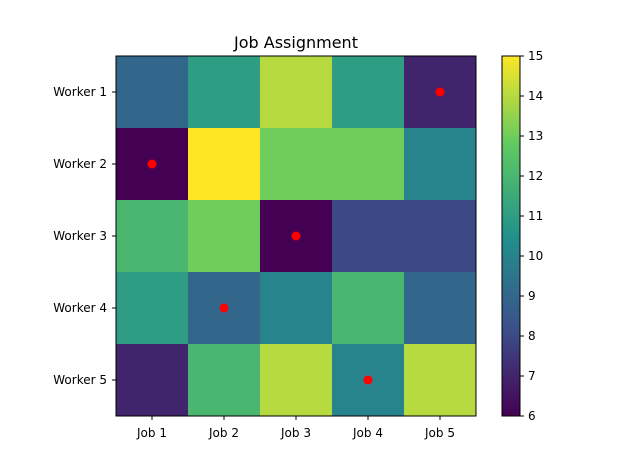  Describe the element at coordinates (80, 236) in the screenshot. I see `y-tick-label: Worker 3` at that location.